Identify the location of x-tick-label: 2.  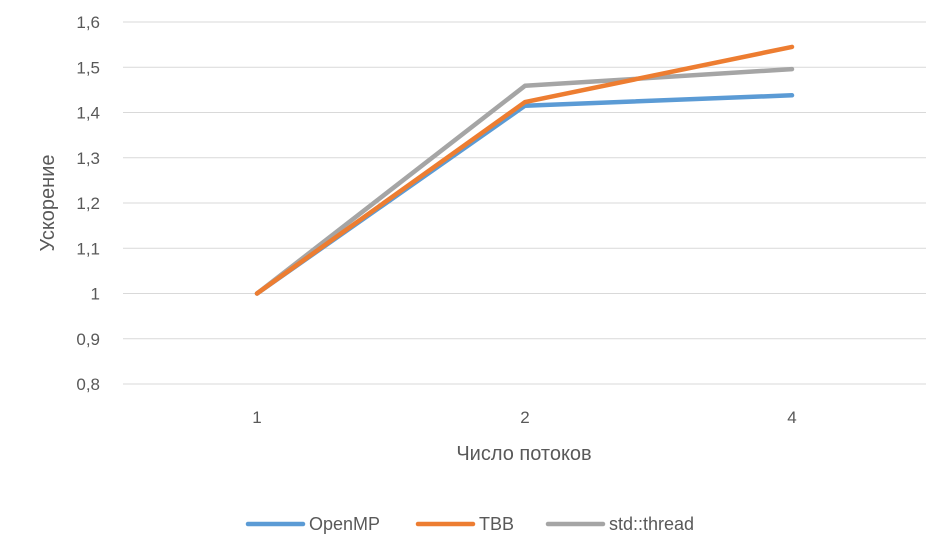
(524, 417).